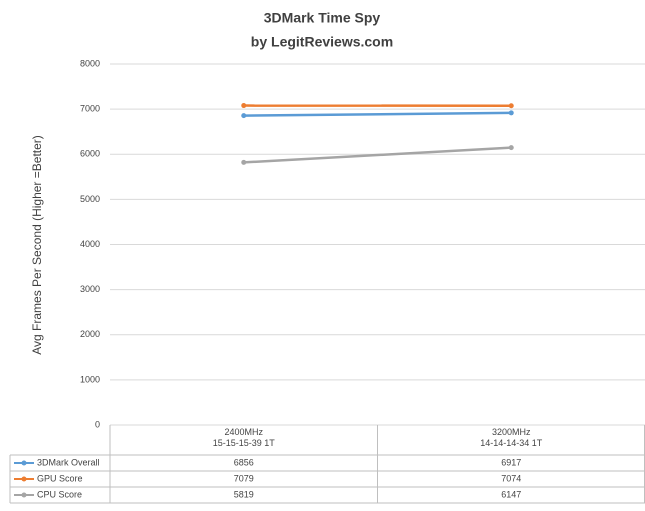 This screenshot has height=511, width=645. Describe the element at coordinates (60, 478) in the screenshot. I see `legend-label: GPU Score` at that location.